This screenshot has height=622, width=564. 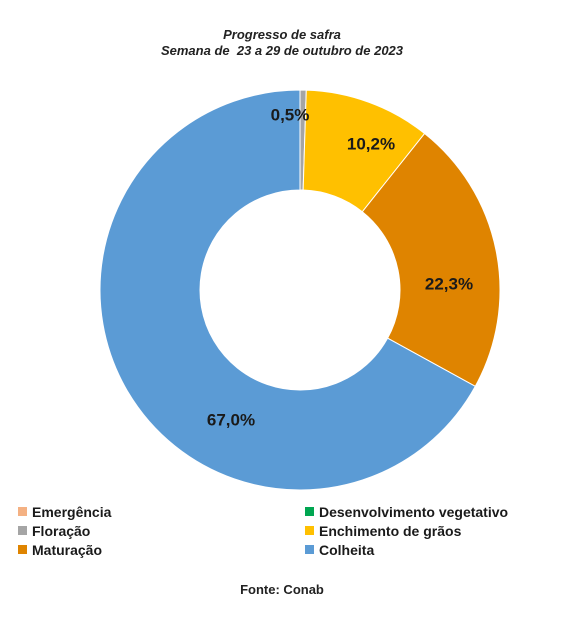 I want to click on chart-title: Progresso de safra, so click(x=282, y=34).